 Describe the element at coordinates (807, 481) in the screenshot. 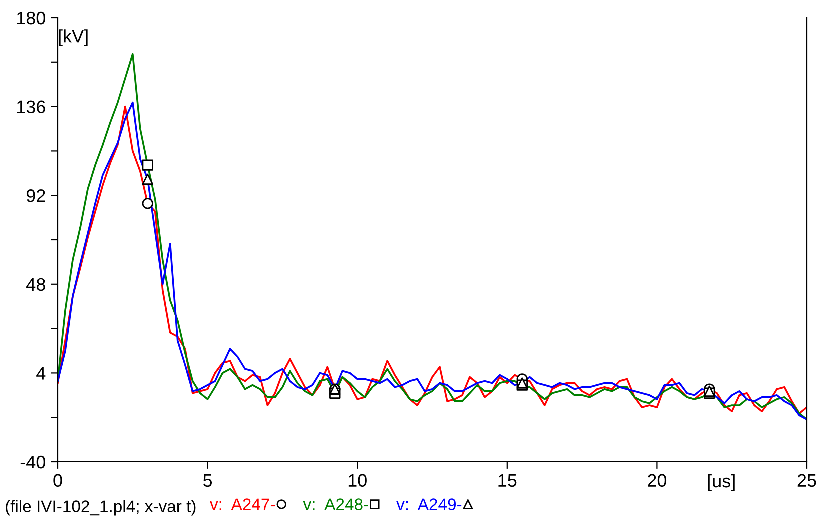

I see `x-tick-label: 25` at that location.